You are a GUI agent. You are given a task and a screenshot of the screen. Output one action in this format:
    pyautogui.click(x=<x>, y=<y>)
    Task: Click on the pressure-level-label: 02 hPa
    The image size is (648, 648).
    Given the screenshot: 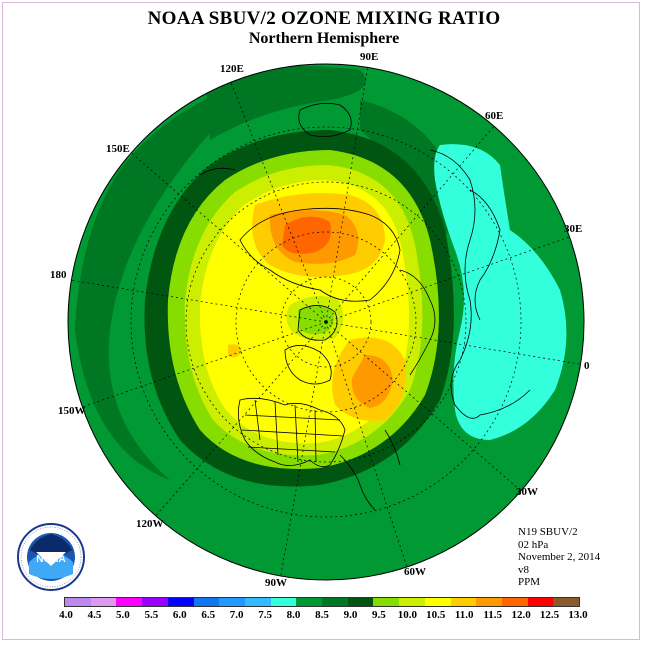 What is the action you would take?
    pyautogui.click(x=533, y=544)
    